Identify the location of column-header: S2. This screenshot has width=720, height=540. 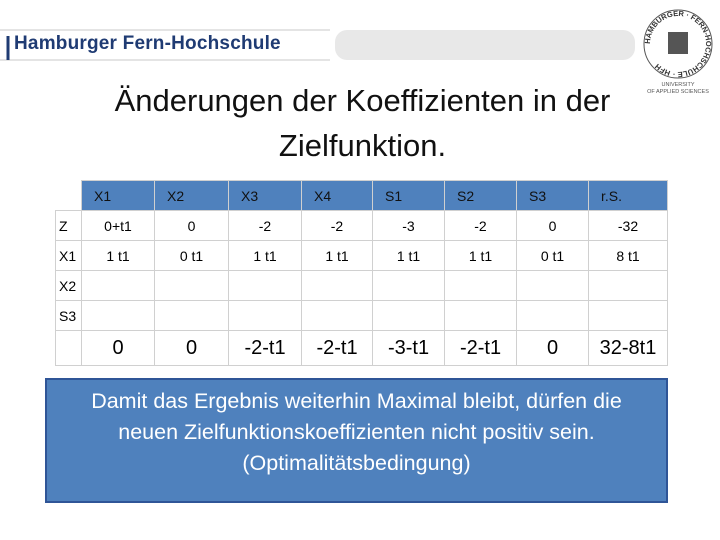
(480, 195).